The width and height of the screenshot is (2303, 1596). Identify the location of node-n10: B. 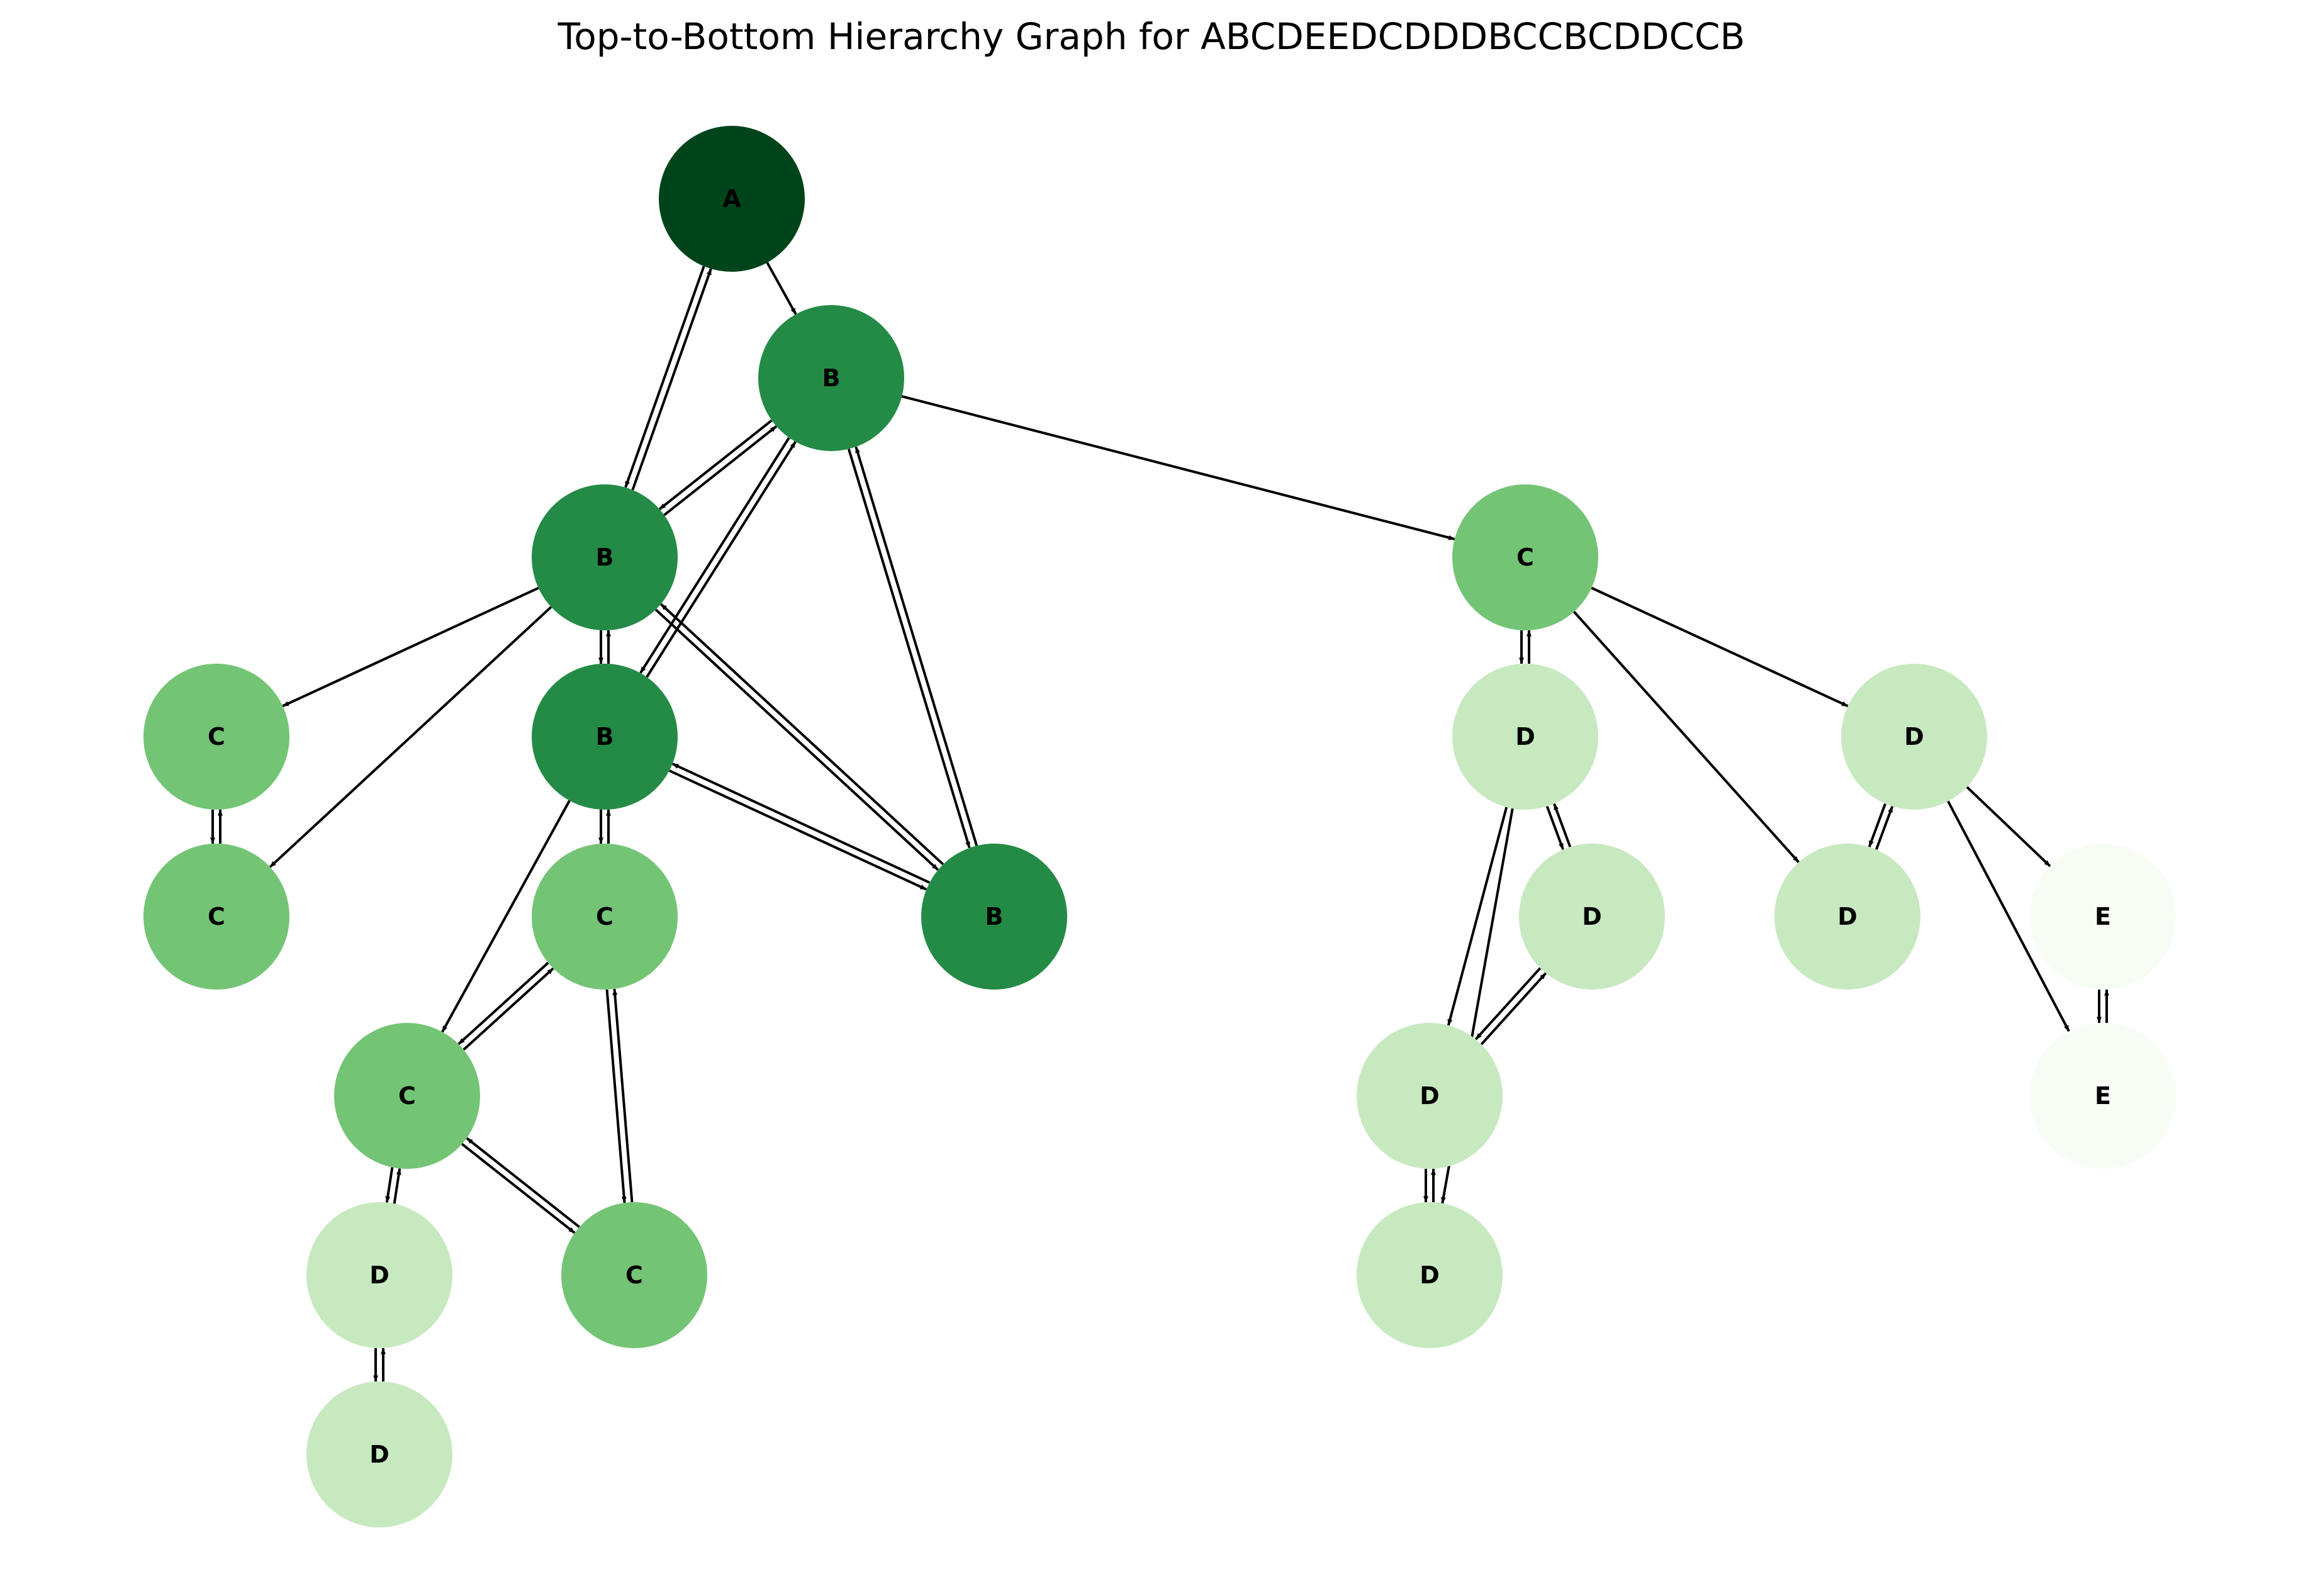
(994, 917).